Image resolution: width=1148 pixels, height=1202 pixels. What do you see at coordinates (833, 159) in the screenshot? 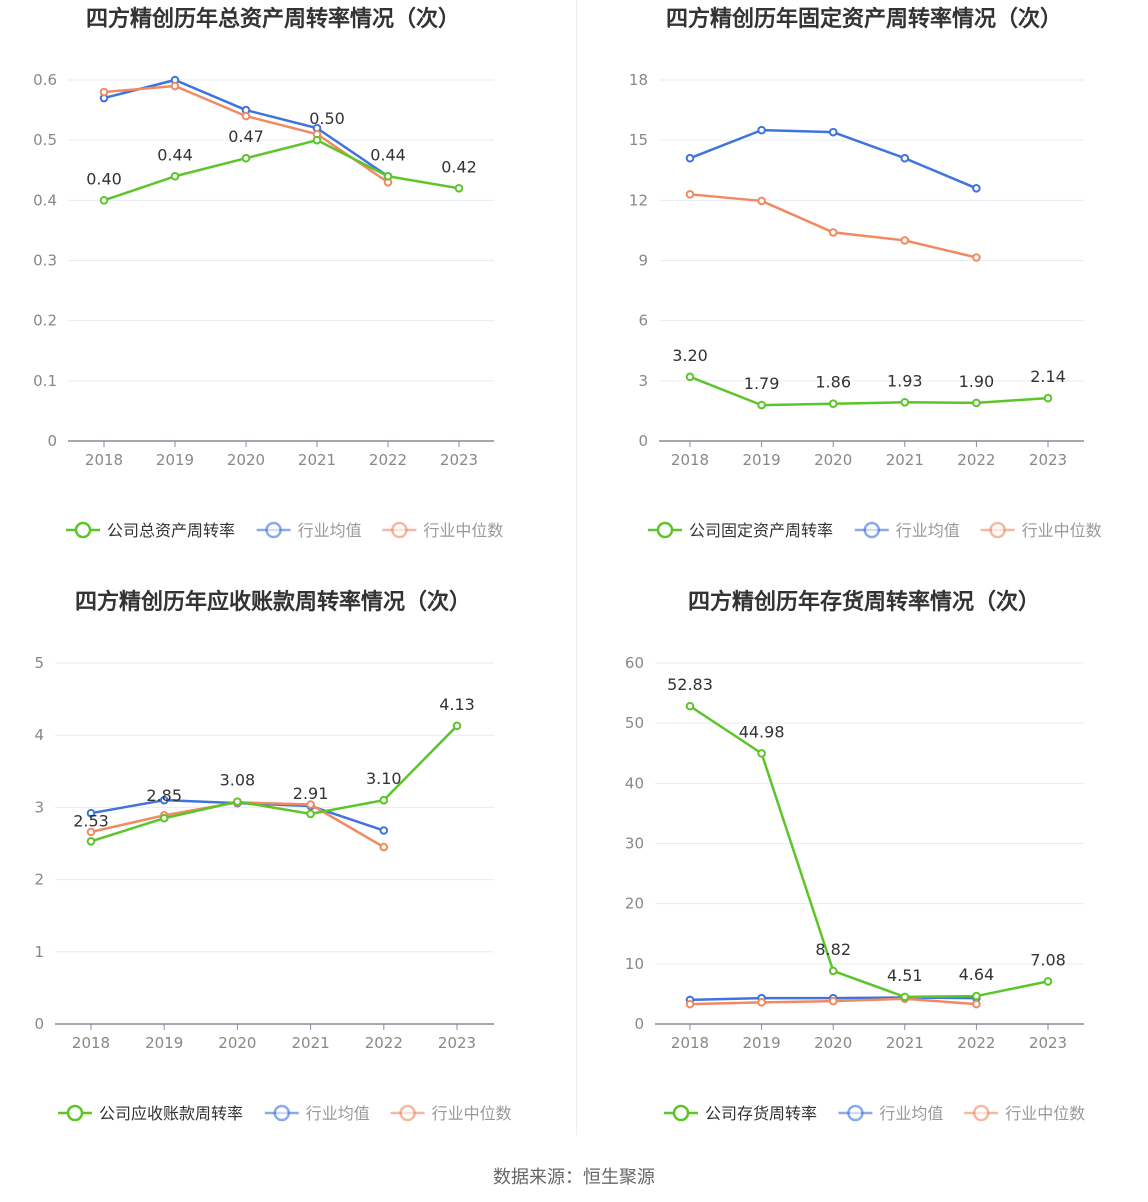
I see `series-line-average` at bounding box center [833, 159].